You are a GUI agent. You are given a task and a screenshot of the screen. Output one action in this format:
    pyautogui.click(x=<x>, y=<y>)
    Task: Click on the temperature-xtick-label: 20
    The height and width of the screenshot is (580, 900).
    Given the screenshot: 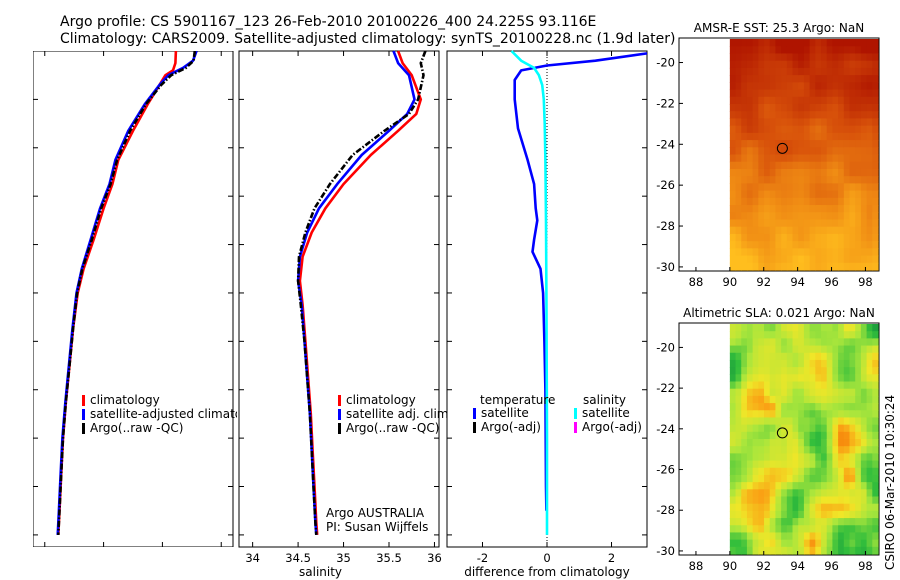 What is the action you would take?
    pyautogui.click(x=162, y=558)
    